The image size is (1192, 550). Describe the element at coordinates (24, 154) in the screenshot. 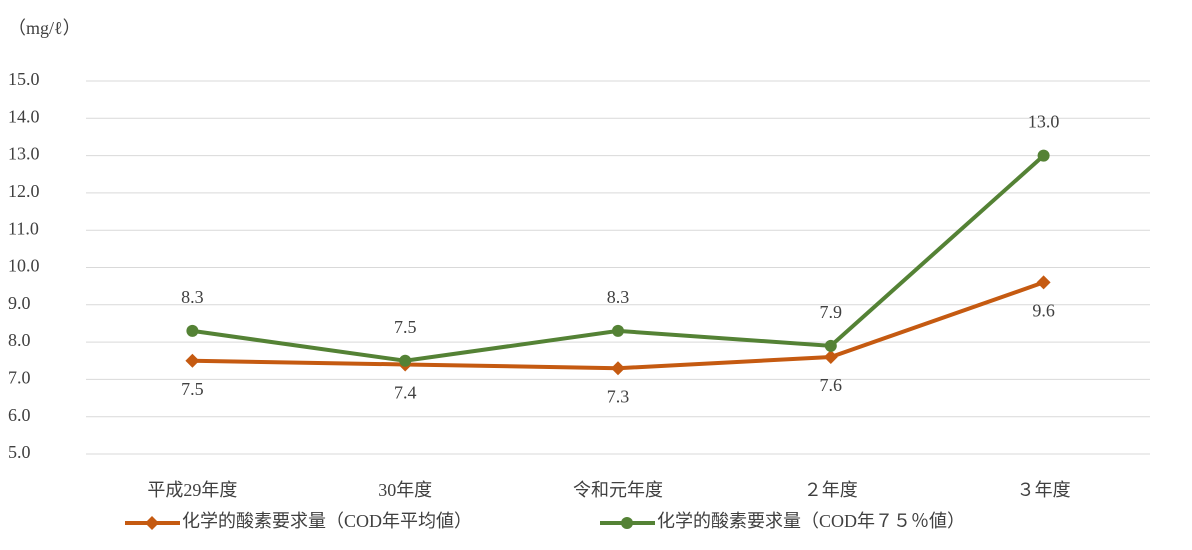

I see `y-tick-label: 13.0` at that location.